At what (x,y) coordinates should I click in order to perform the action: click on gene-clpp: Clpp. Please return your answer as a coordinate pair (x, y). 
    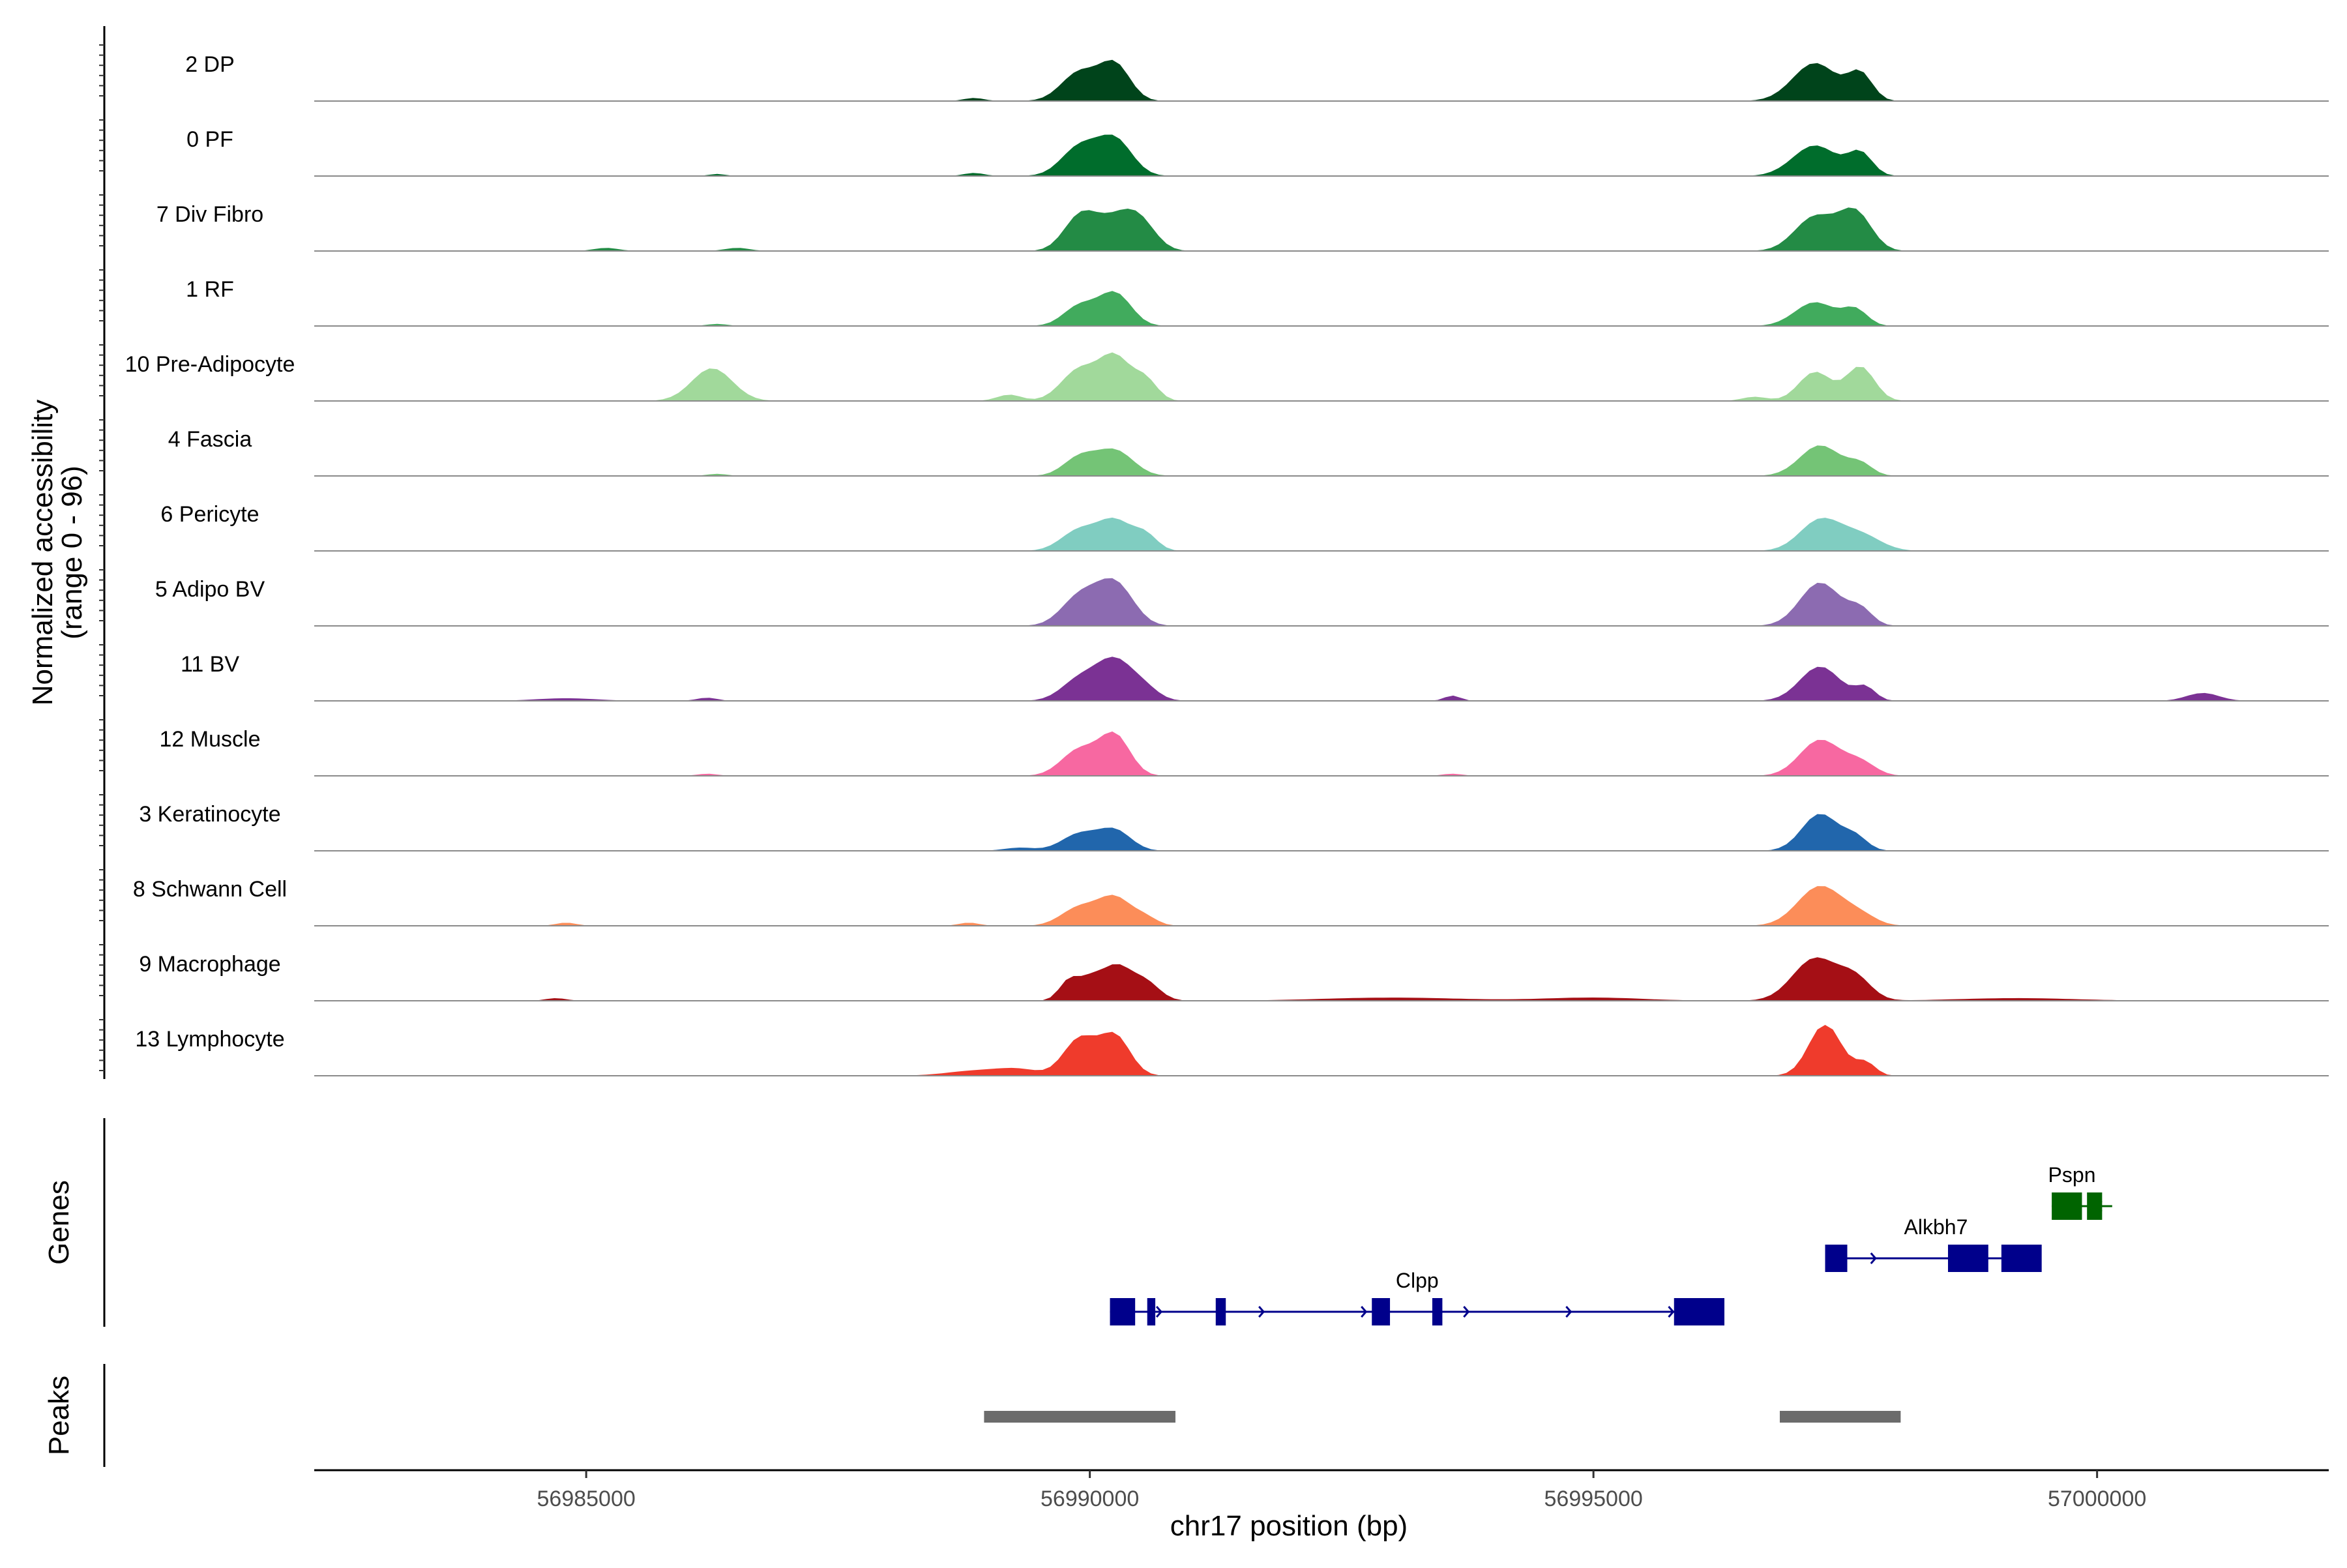
    Looking at the image, I should click on (1417, 1297).